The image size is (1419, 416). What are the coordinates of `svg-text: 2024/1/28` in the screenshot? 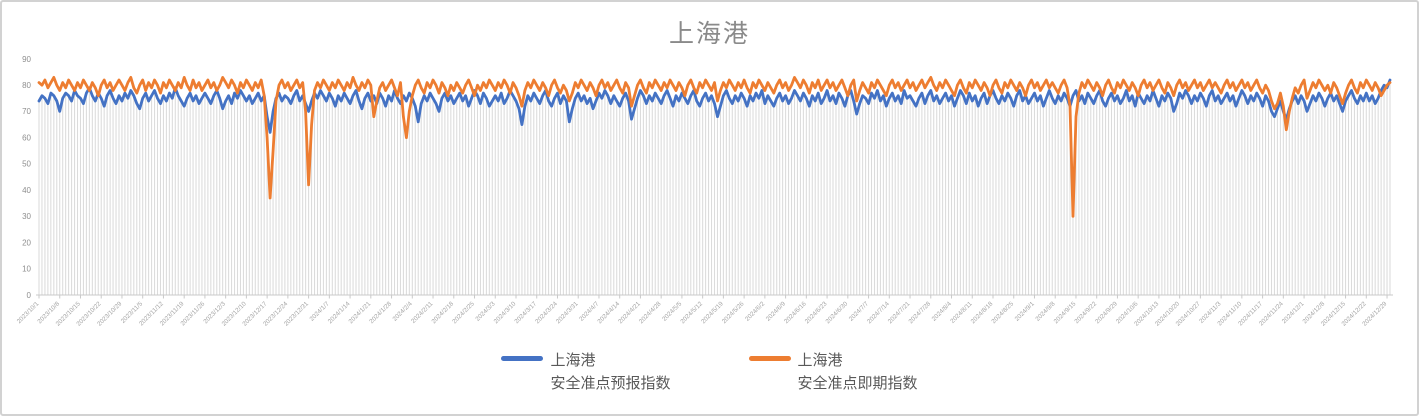 It's located at (380, 312).